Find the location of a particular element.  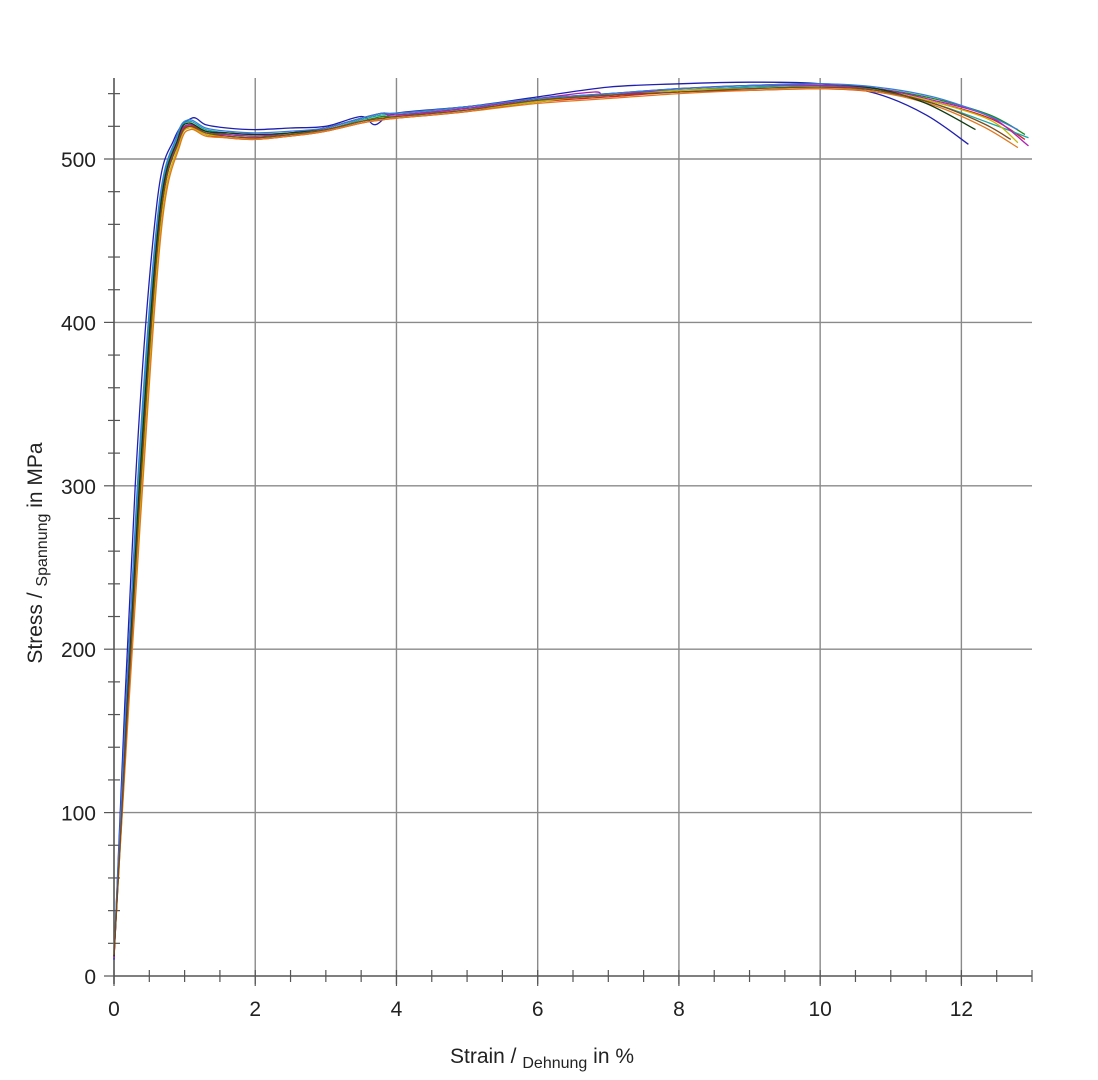

x-tick-label: 0 is located at coordinates (114, 1009).